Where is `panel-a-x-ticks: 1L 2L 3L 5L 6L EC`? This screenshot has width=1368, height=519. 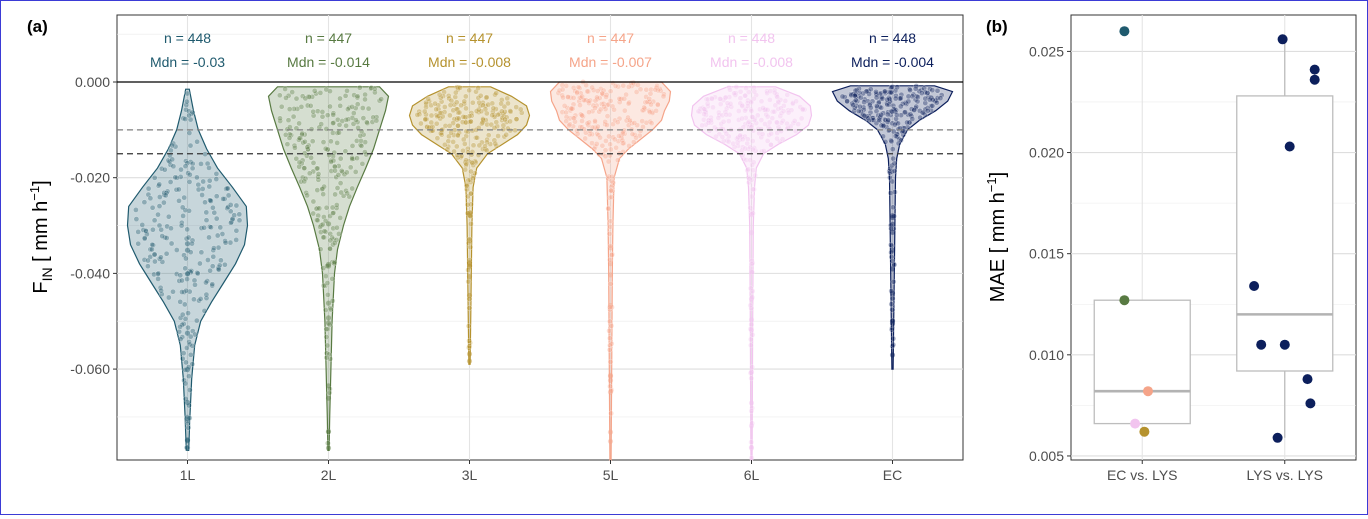 panel-a-x-ticks: 1L 2L 3L 5L 6L EC is located at coordinates (541, 471).